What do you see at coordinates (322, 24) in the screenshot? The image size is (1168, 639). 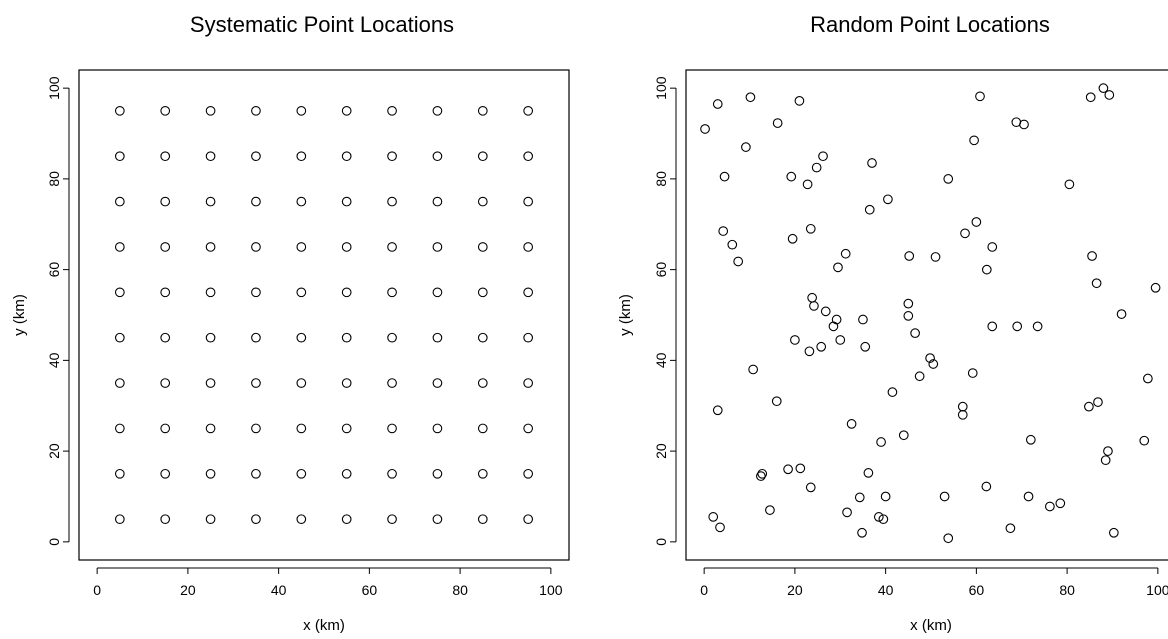 I see `chart-title: Systematic Point Locations` at bounding box center [322, 24].